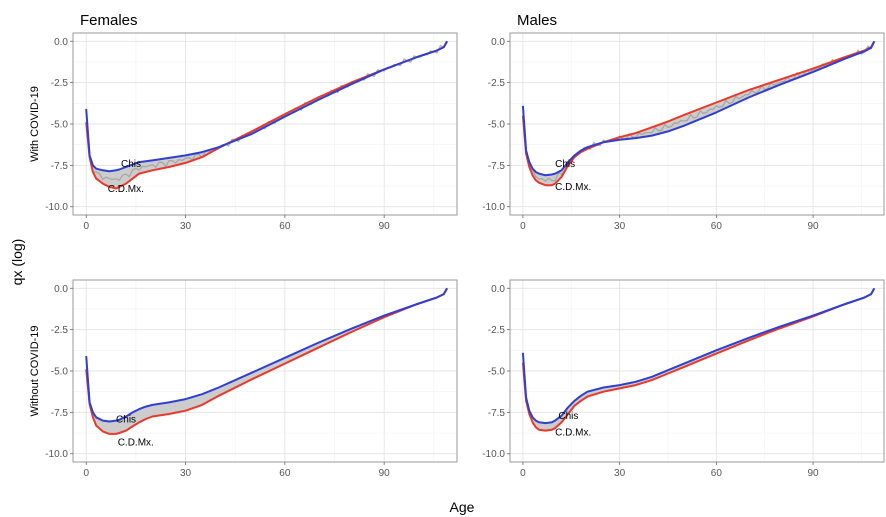  Describe the element at coordinates (109, 20) in the screenshot. I see `panel-title: Females` at that location.